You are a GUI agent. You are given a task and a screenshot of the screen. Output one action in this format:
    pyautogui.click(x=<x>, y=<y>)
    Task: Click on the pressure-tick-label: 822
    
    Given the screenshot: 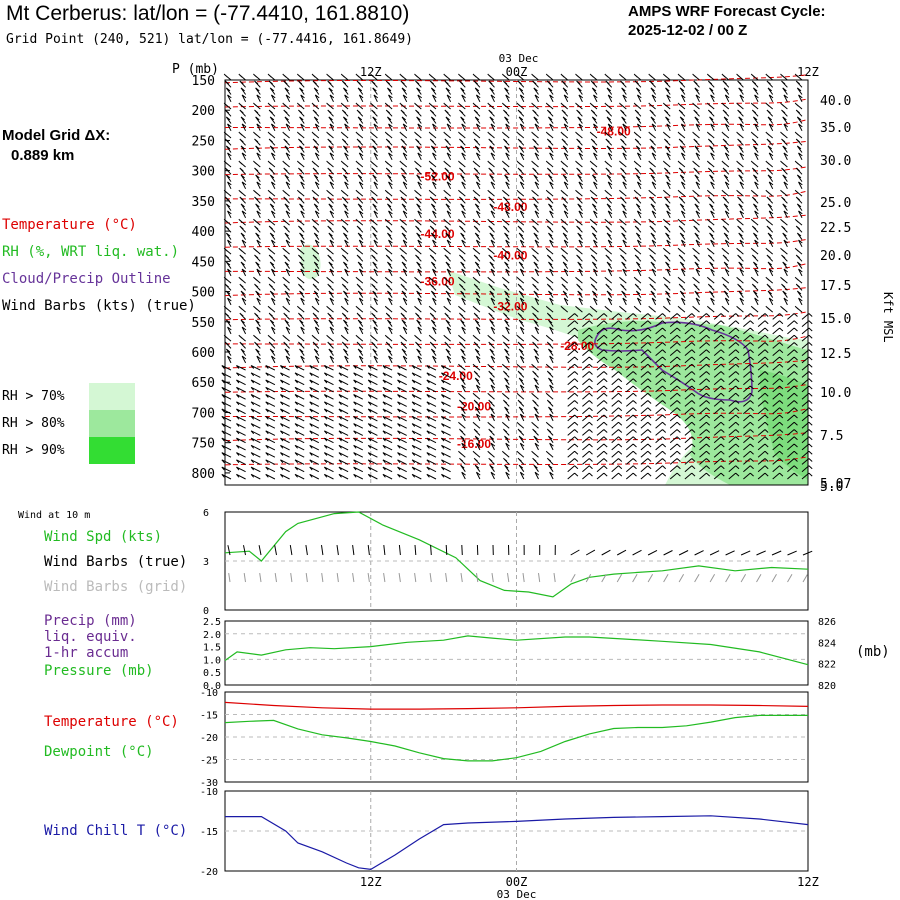 What is the action you would take?
    pyautogui.click(x=827, y=665)
    